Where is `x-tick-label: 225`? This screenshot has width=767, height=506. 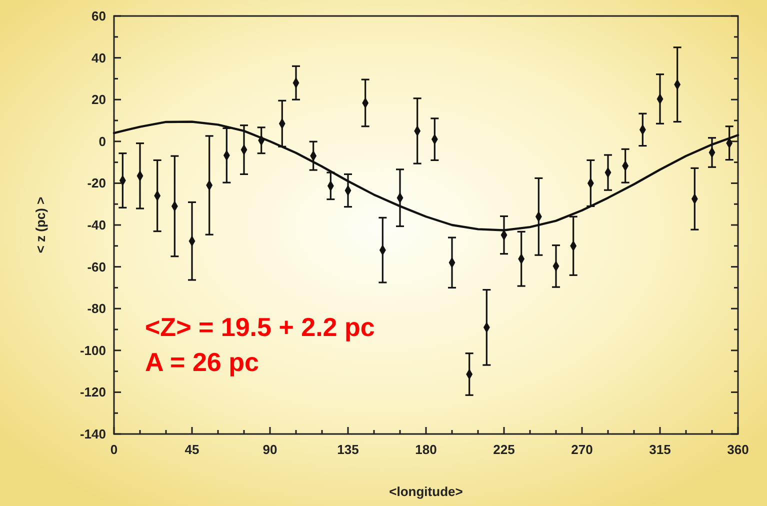 x-tick-label: 225 is located at coordinates (504, 449).